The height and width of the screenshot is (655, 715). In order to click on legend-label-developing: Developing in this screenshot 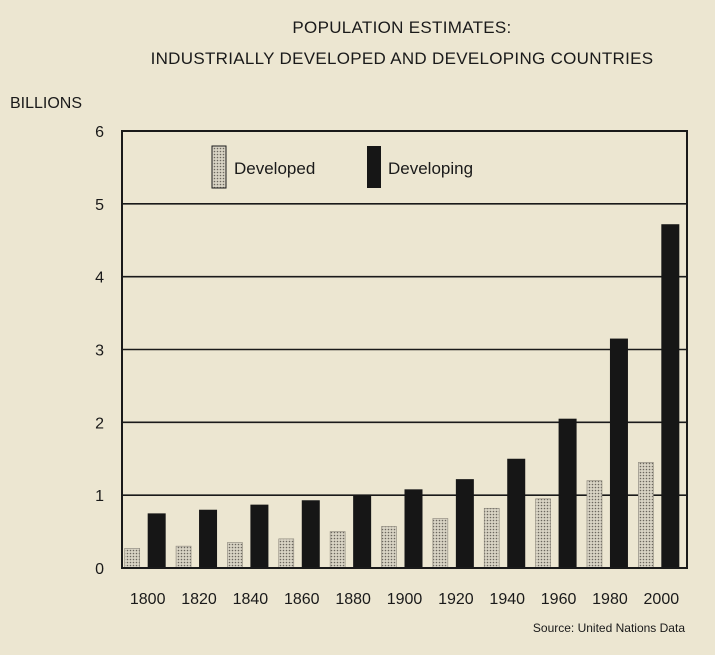, I will do `click(430, 168)`.